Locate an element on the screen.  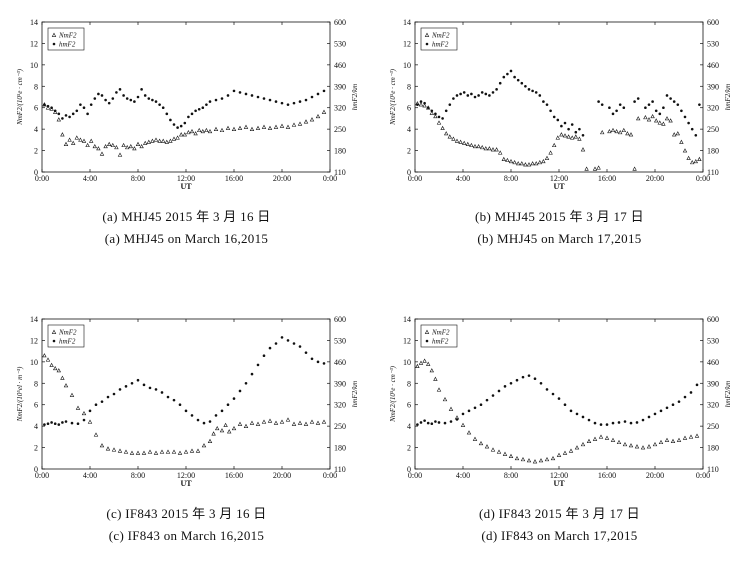
caption-b-en: (b) MHJ45 on March 17,2015 is located at coordinates (559, 238).